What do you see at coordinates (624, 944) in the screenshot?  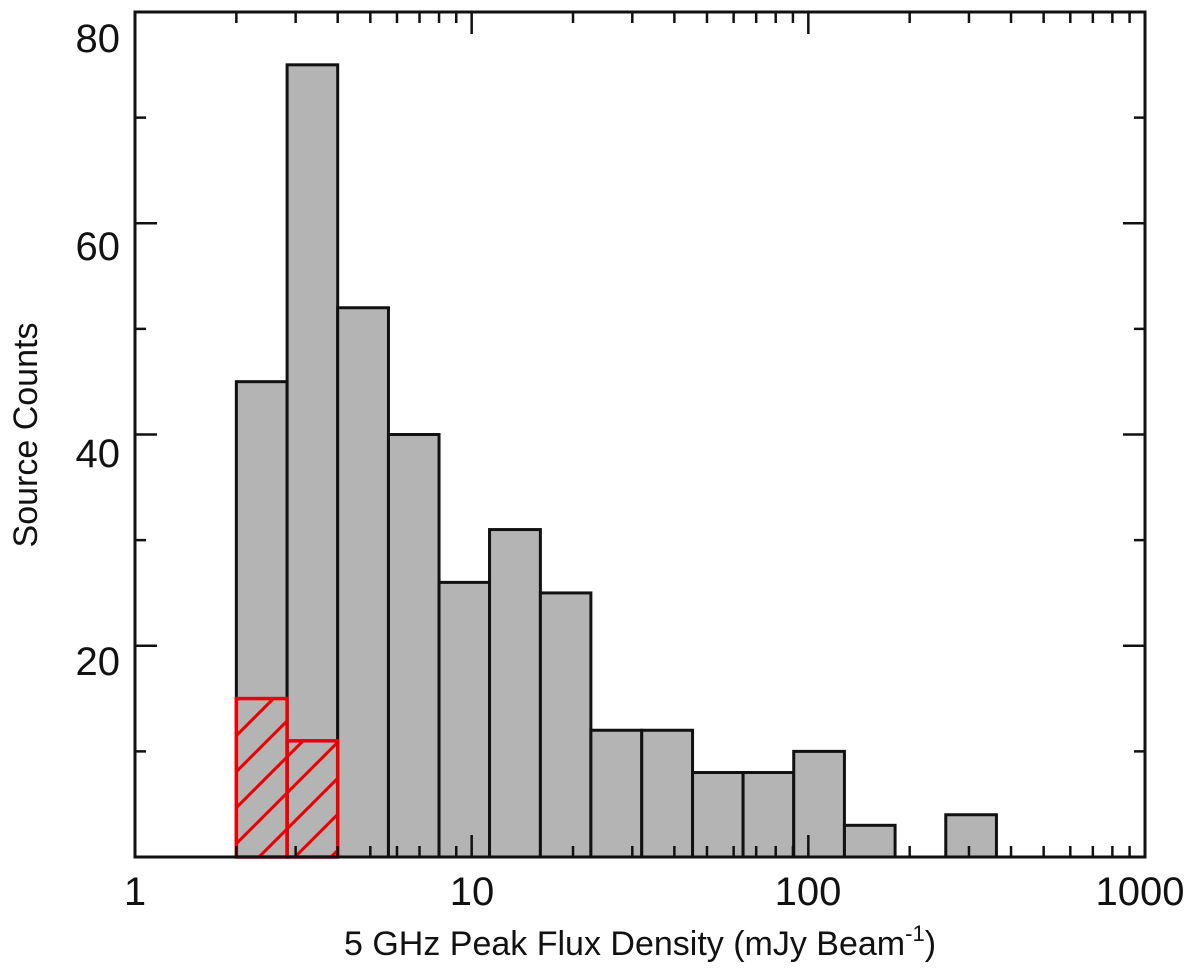 I see `x-axis-title-main: 5 GHz Peak Flux Density (mJy Beam` at bounding box center [624, 944].